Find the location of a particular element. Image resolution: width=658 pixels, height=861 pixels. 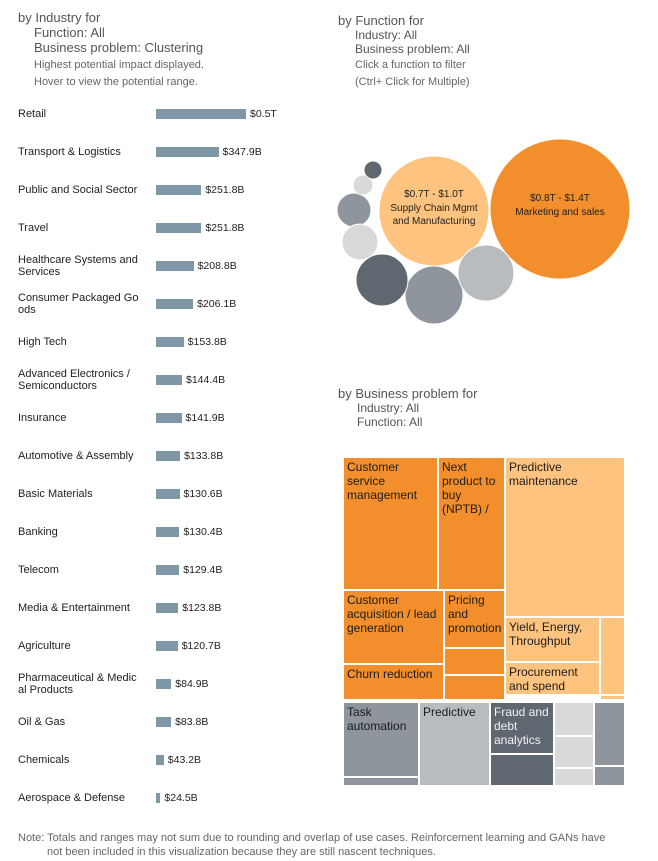

industry-value-label: $133.8B is located at coordinates (204, 456).